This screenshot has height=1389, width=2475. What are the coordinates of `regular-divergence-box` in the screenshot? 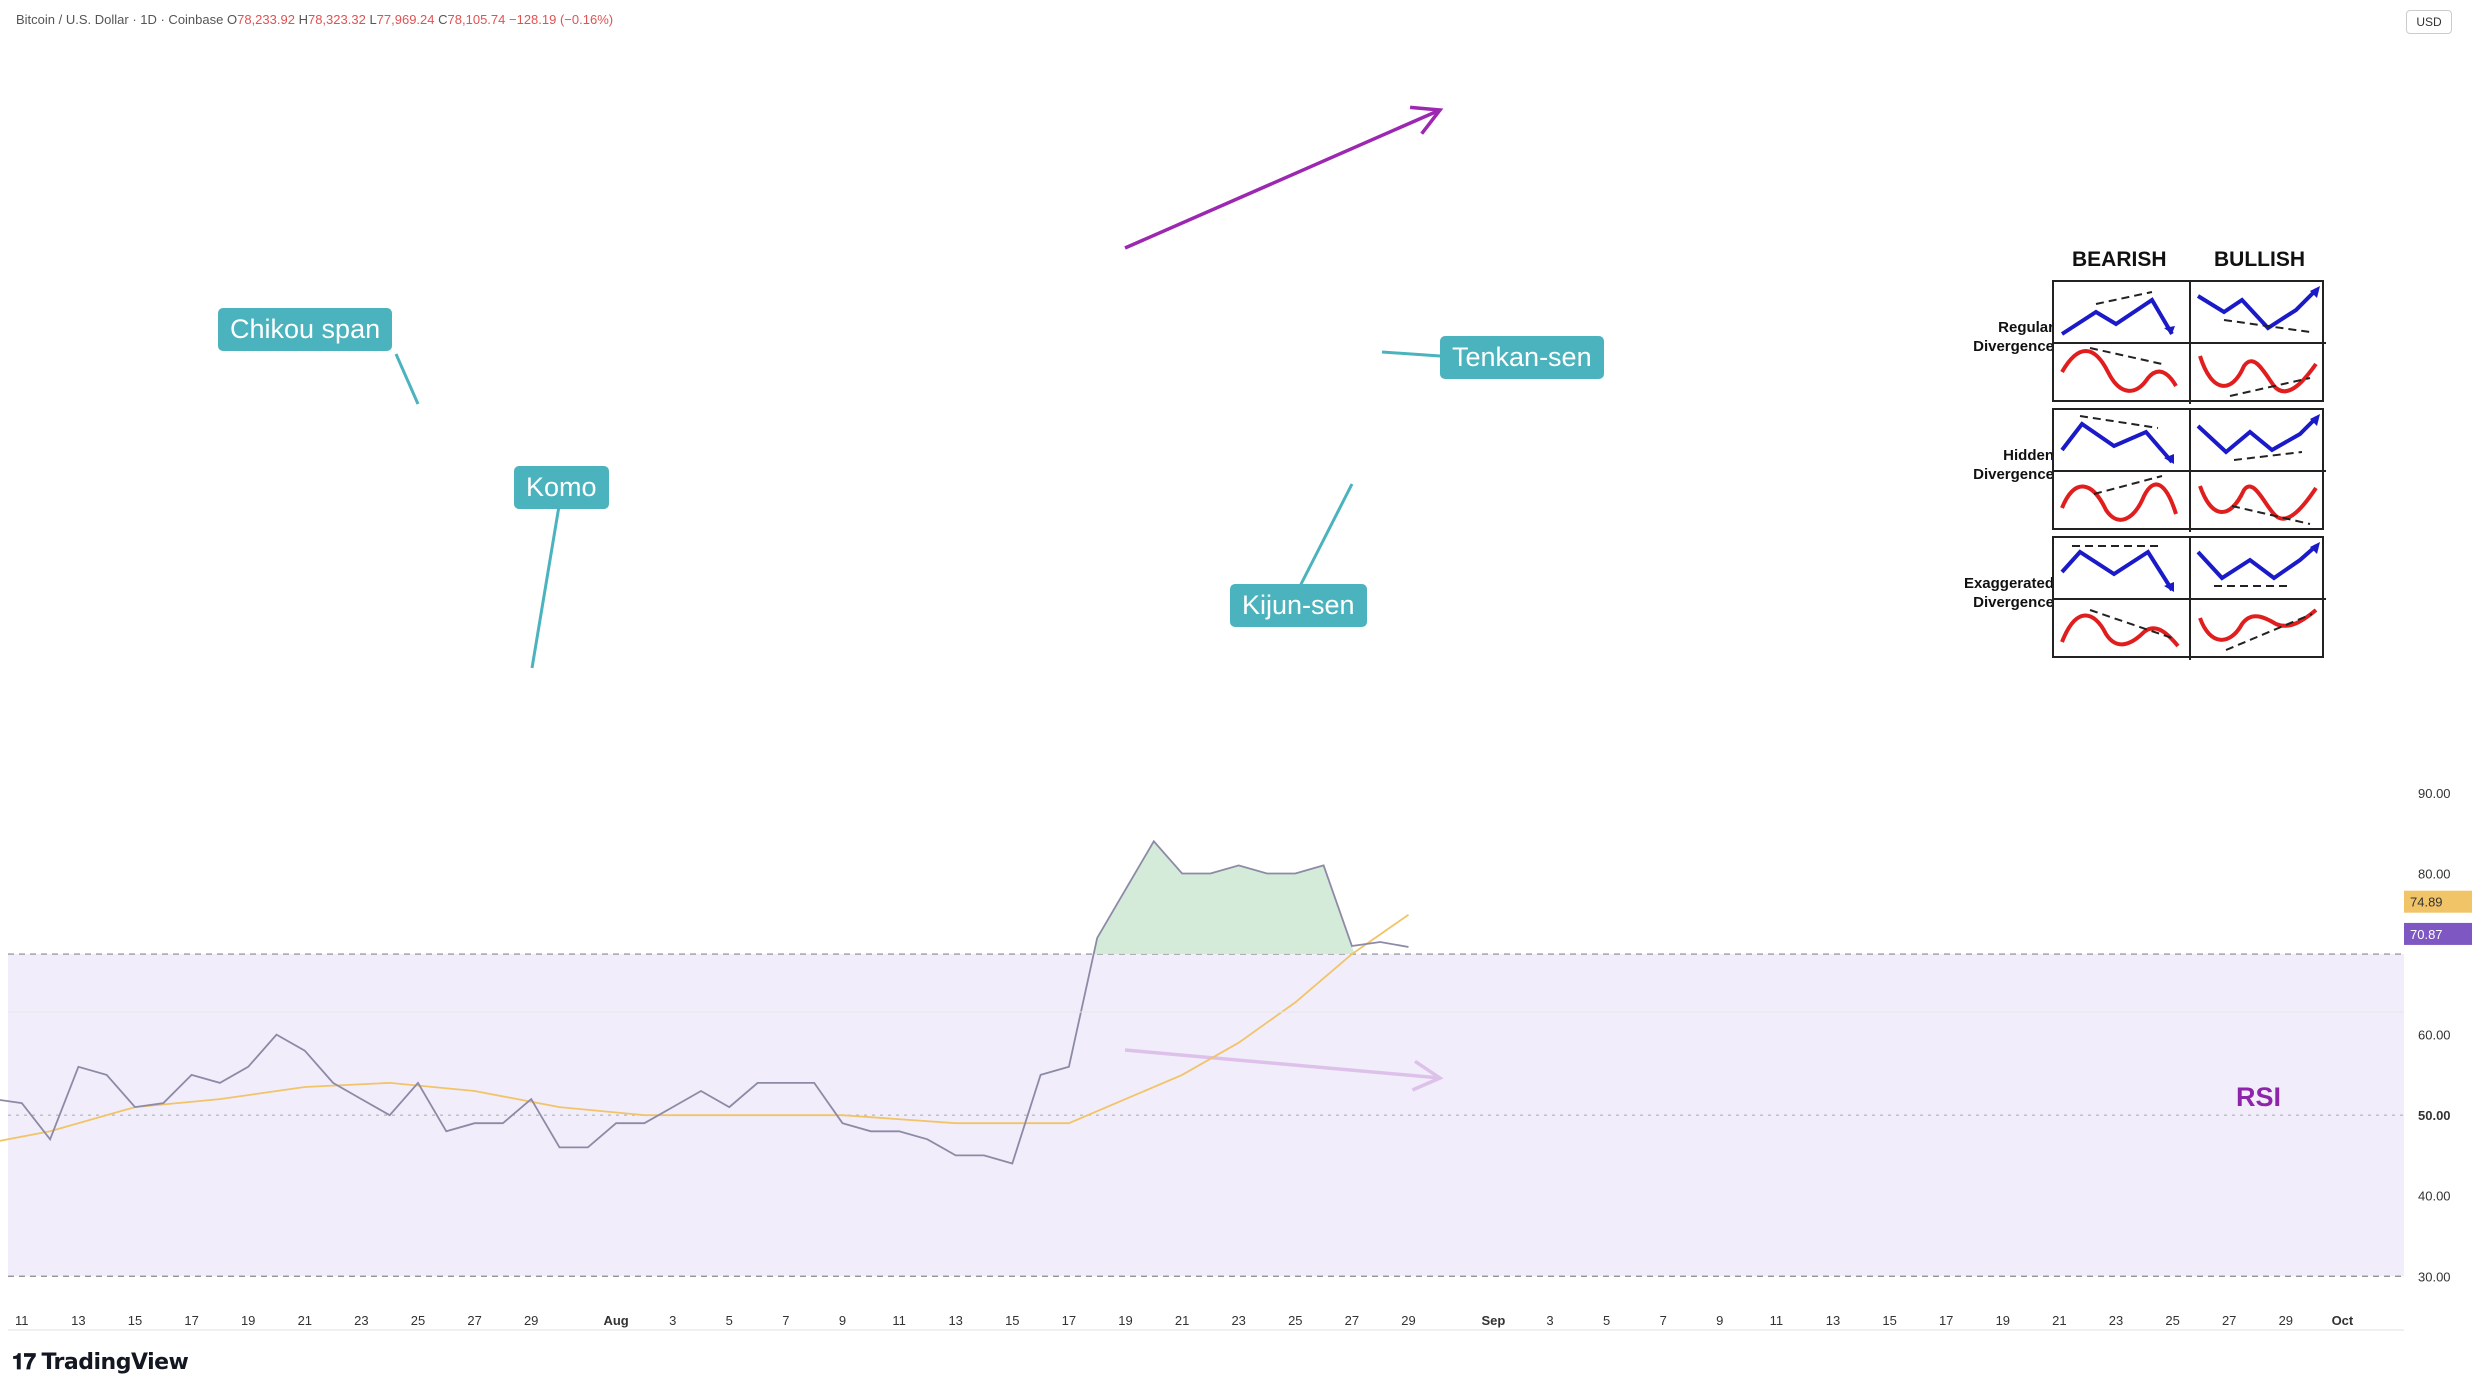 It's located at (2189, 342).